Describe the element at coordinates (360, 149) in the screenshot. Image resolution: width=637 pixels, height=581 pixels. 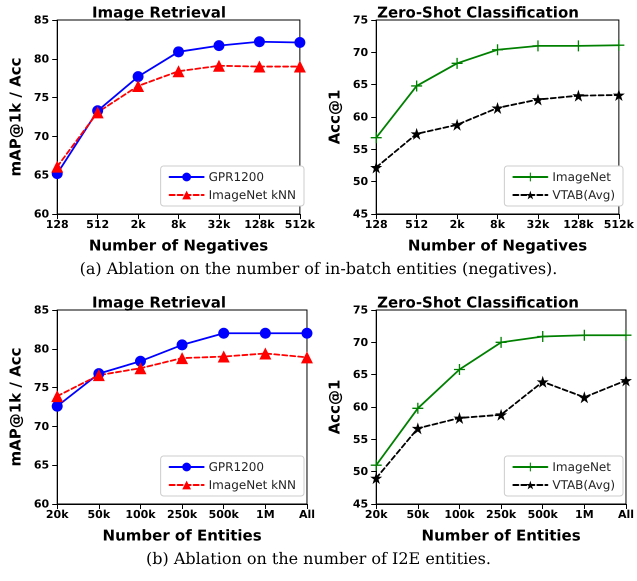
I see `y-tick-label: 55` at that location.